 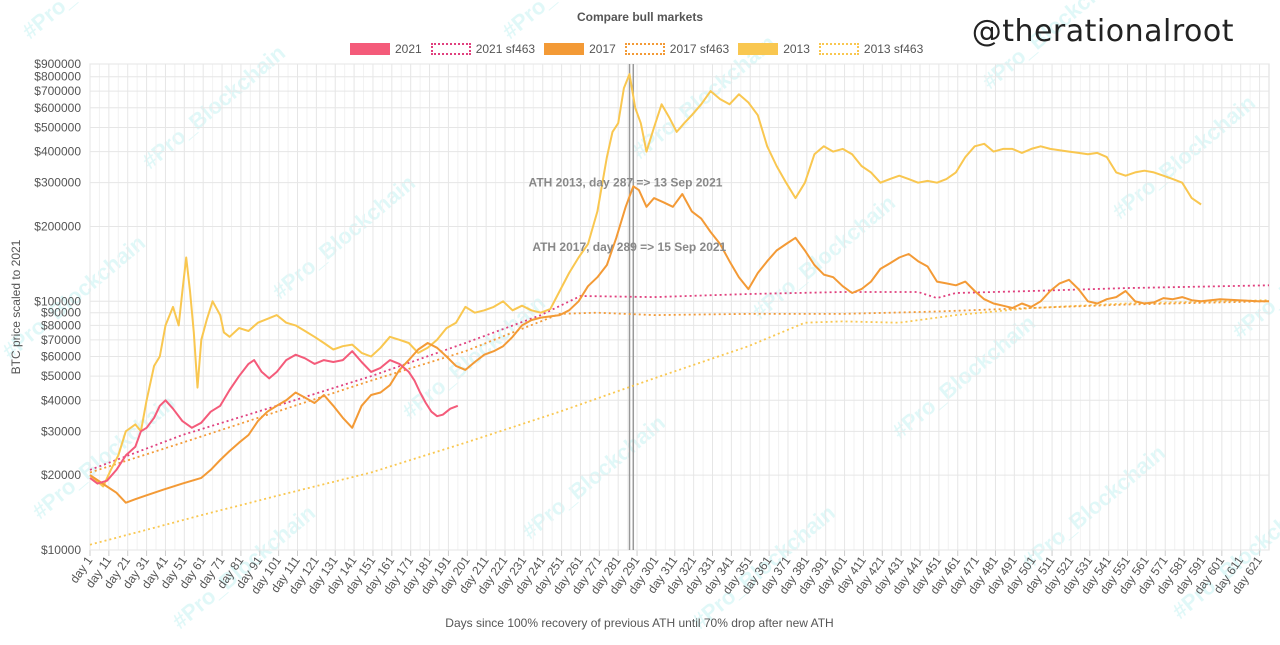 I want to click on legend-item: 2017 sf463, so click(x=677, y=49).